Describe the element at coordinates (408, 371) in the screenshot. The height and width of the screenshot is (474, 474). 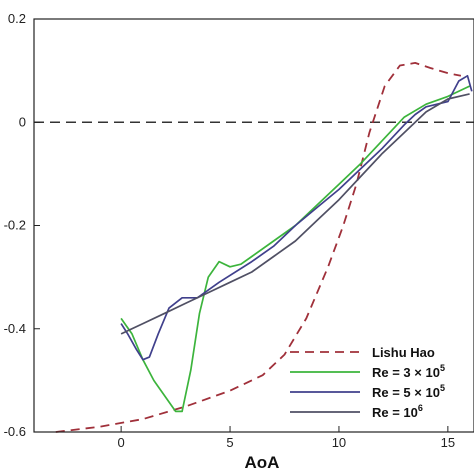
I see `legend-label: Re = 3 × 105` at that location.